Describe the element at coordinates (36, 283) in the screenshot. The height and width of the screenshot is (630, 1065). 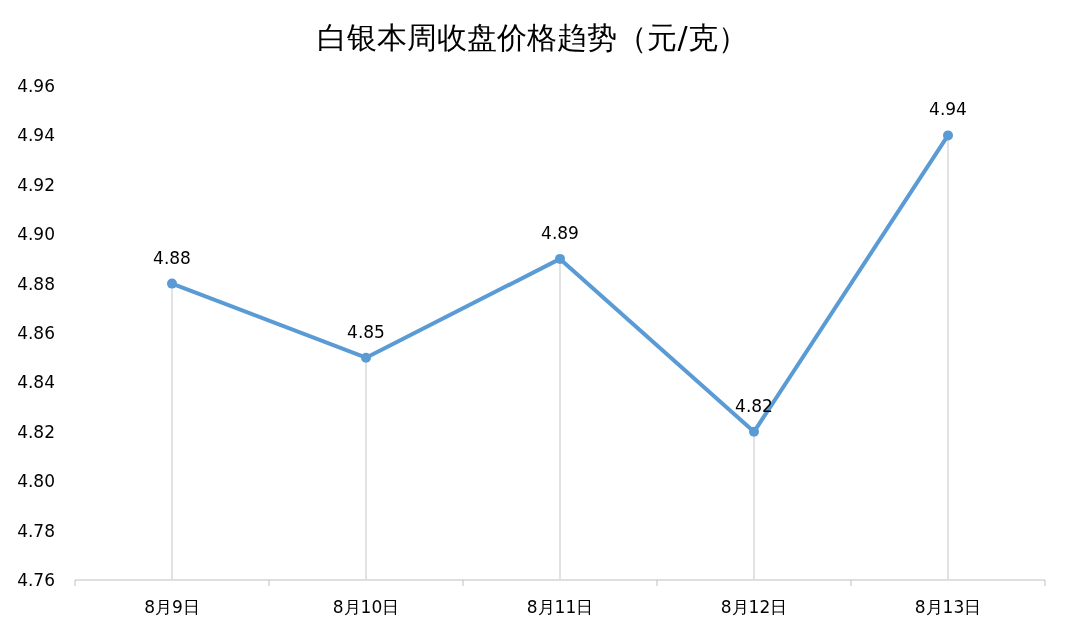
I see `y-tick-label: 4.88` at that location.